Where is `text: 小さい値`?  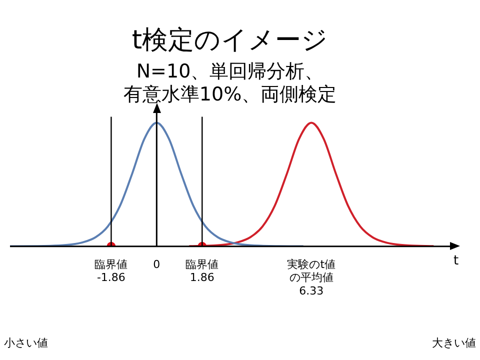
text: 小さい値 is located at coordinates (26, 343).